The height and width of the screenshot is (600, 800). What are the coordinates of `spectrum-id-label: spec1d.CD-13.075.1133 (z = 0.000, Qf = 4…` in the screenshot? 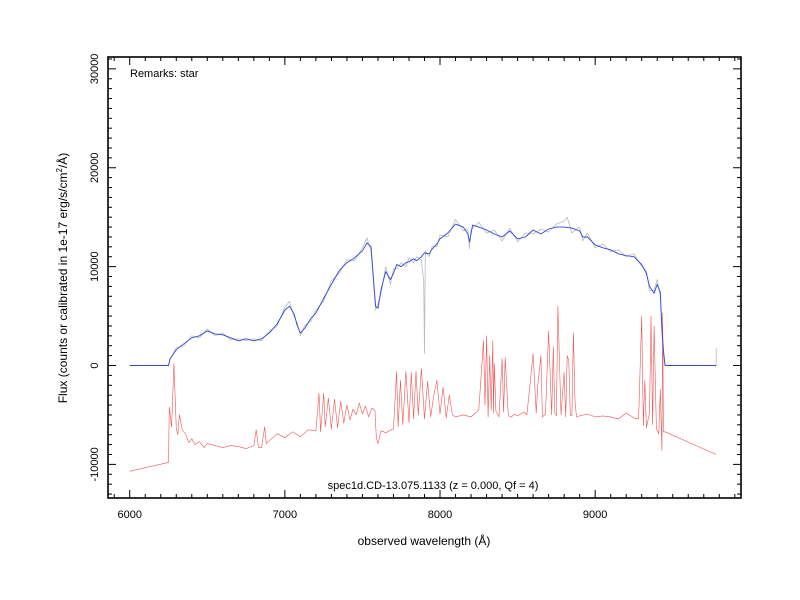 It's located at (433, 486).